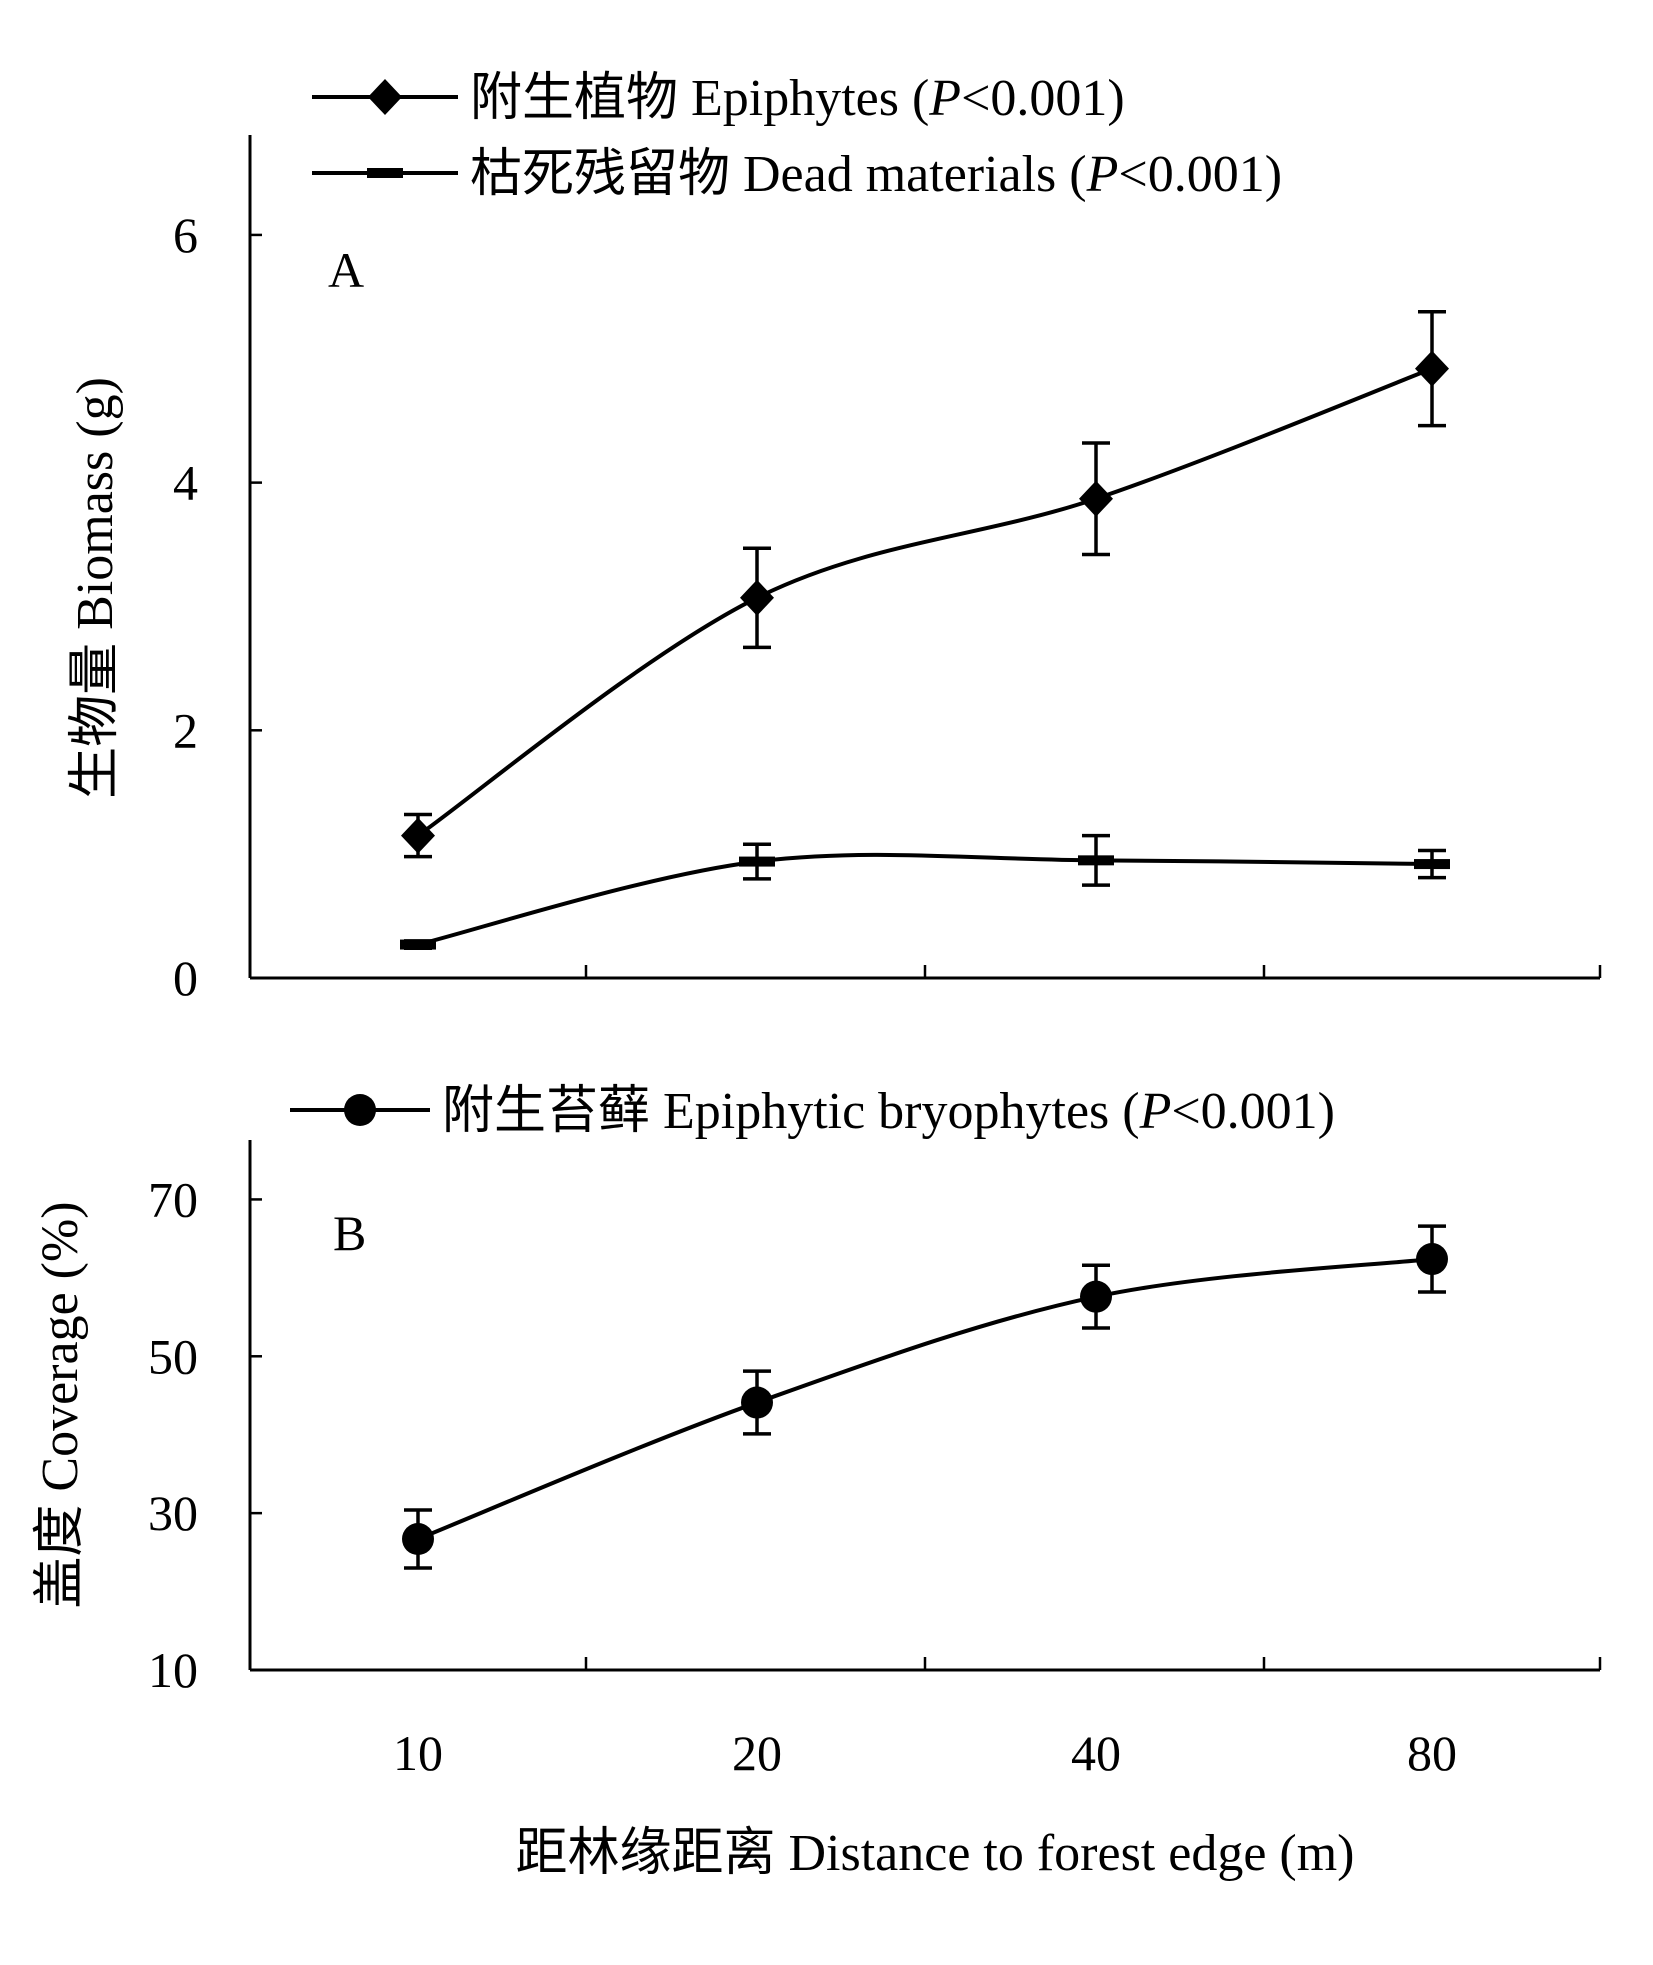 This screenshot has height=1965, width=1653. What do you see at coordinates (418, 1753) in the screenshot?
I see `x-tick-label: 10` at bounding box center [418, 1753].